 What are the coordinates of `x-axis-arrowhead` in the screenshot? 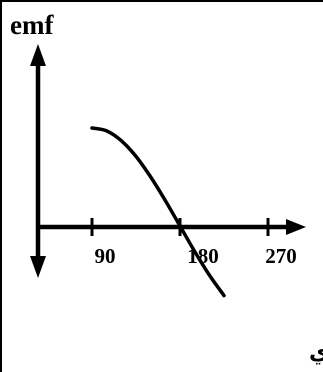 It's located at (296, 227).